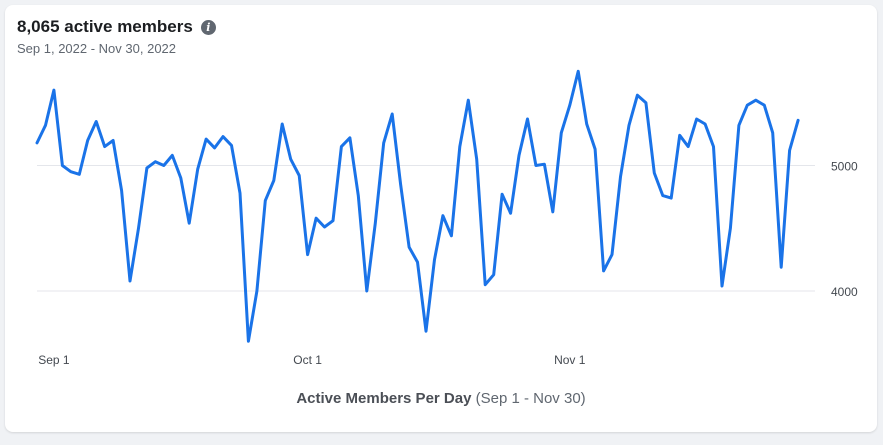  Describe the element at coordinates (570, 360) in the screenshot. I see `x-tick-label-nov-1: Nov 1` at that location.